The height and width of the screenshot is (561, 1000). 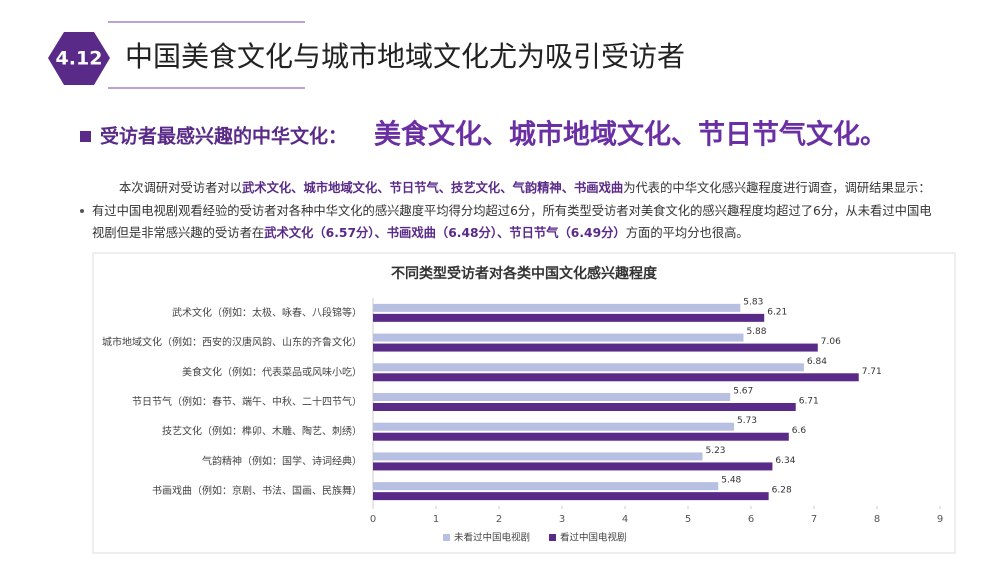 I want to click on y-tick-label: 城市地域文化（例如：西安的汉唐风韵、山东的齐鲁文化）, so click(x=232, y=342).